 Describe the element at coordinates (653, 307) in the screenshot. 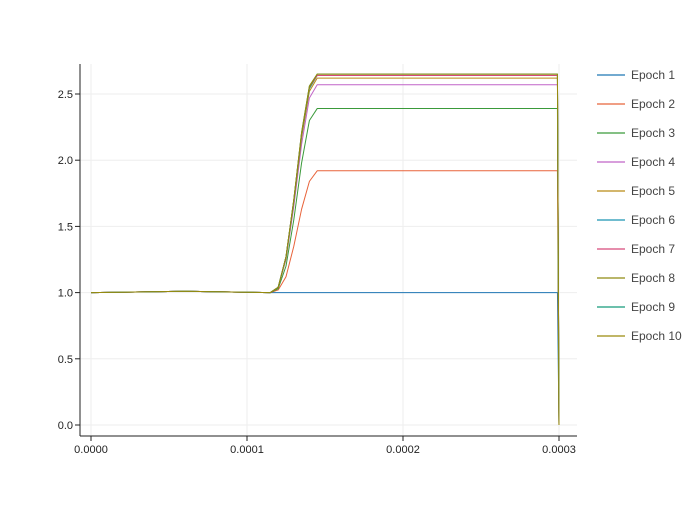

I see `legend-label: Epoch 9` at that location.